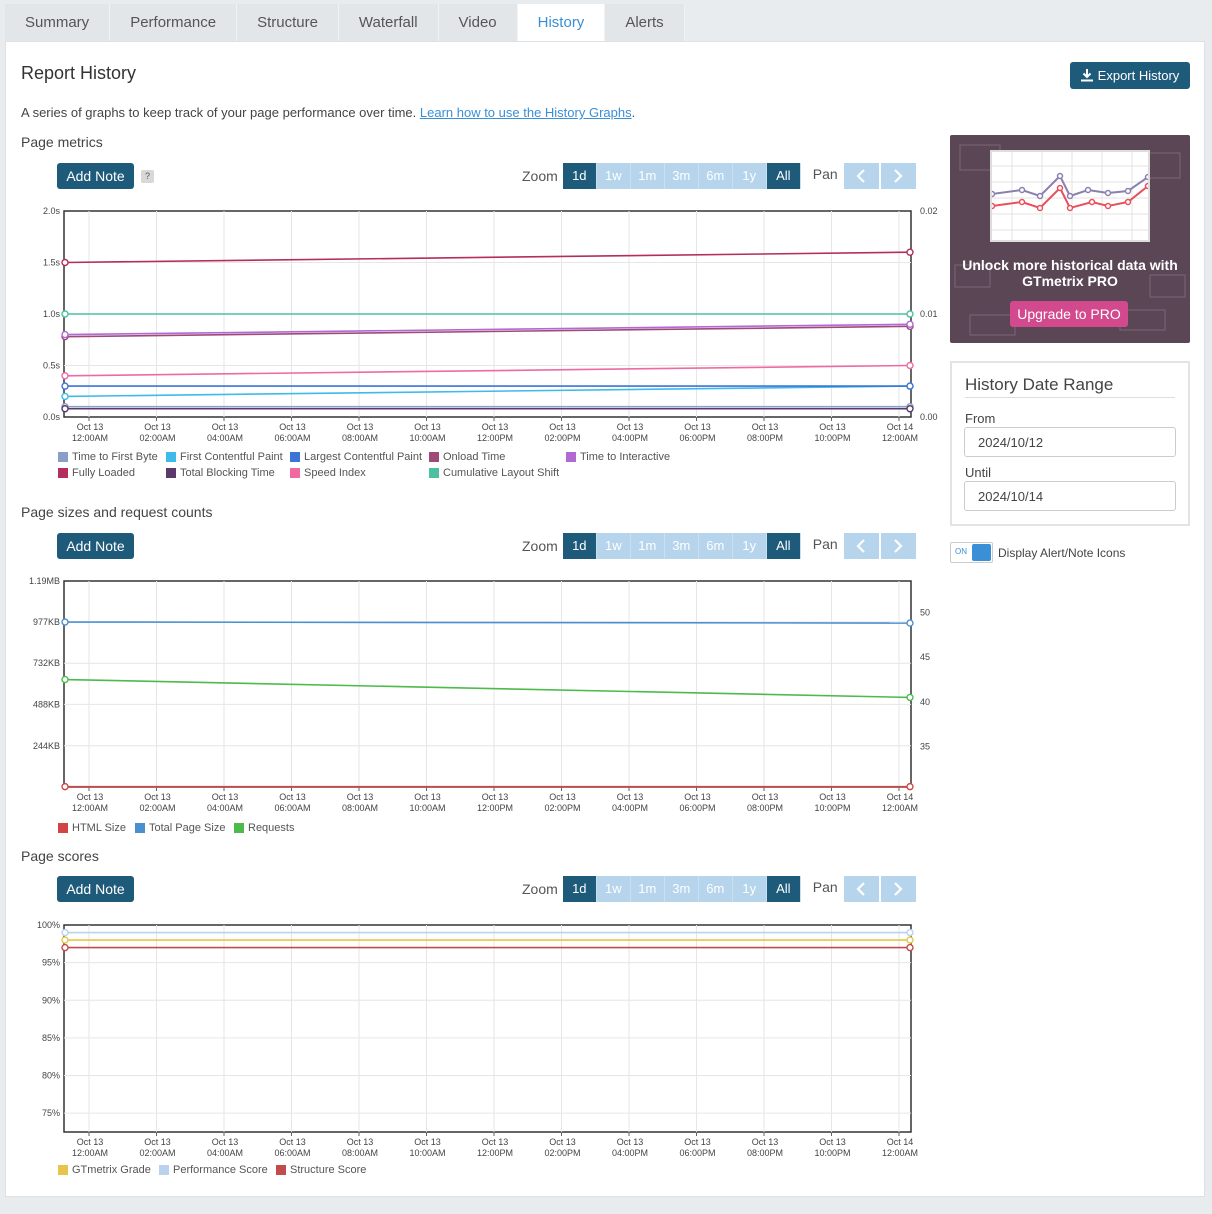 The image size is (1212, 1214). What do you see at coordinates (478, 22) in the screenshot?
I see `tab-video: Video` at bounding box center [478, 22].